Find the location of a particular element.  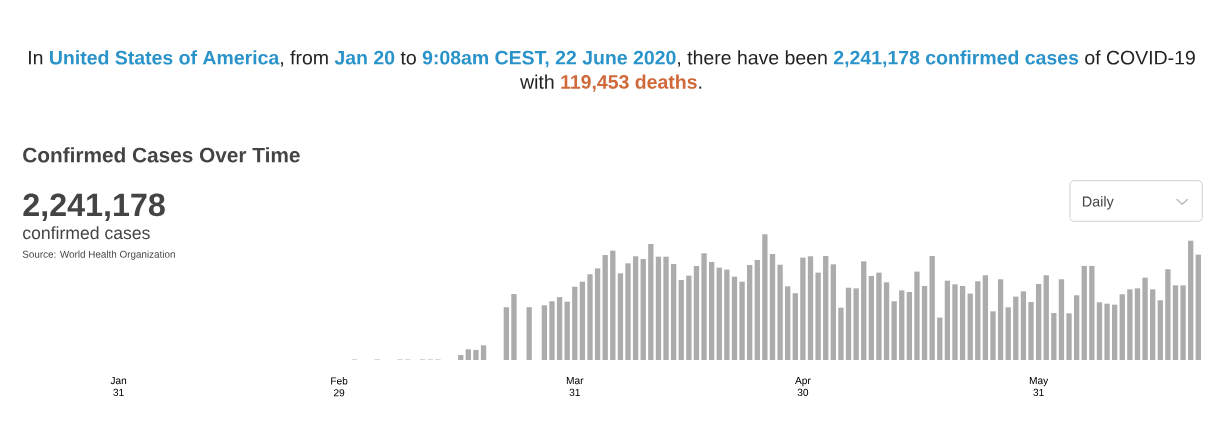

x-tick-label: Feb 29 is located at coordinates (339, 387).